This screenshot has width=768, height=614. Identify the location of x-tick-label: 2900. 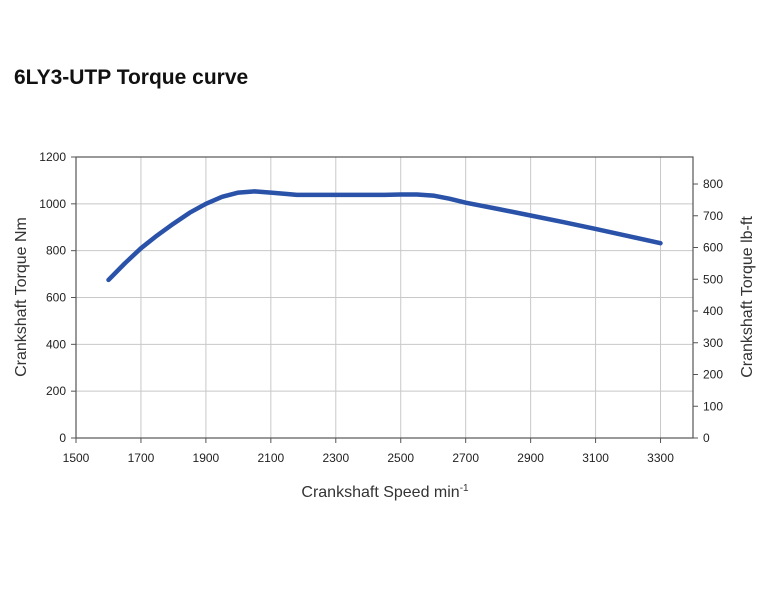
(530, 458).